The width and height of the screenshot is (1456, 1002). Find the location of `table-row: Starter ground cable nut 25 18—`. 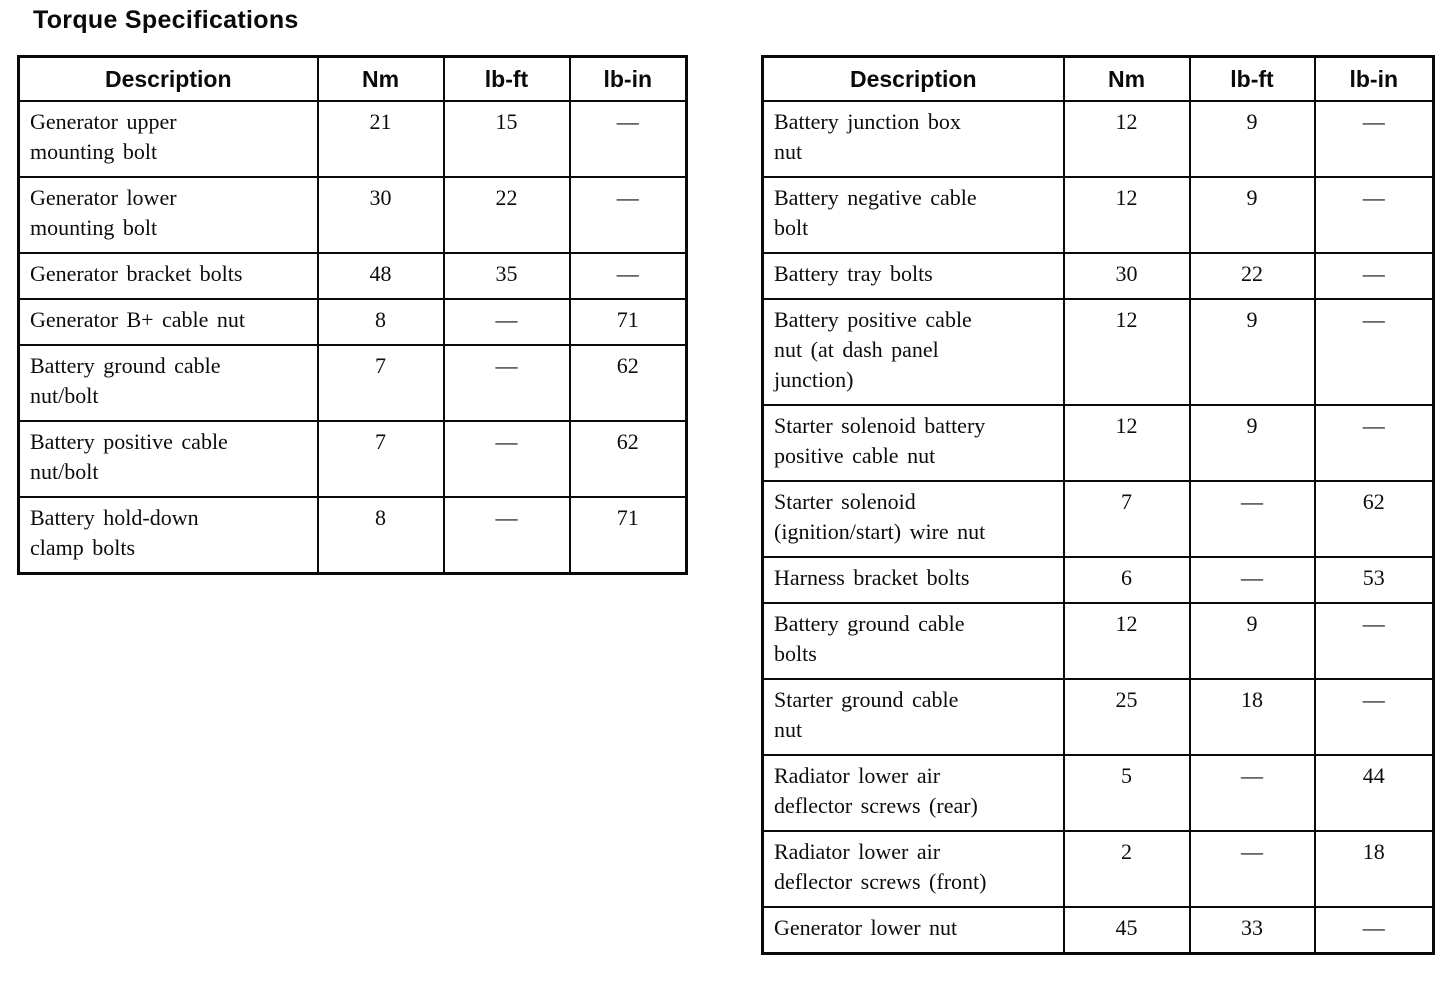

table-row: Starter ground cable nut 25 18— is located at coordinates (1098, 717).